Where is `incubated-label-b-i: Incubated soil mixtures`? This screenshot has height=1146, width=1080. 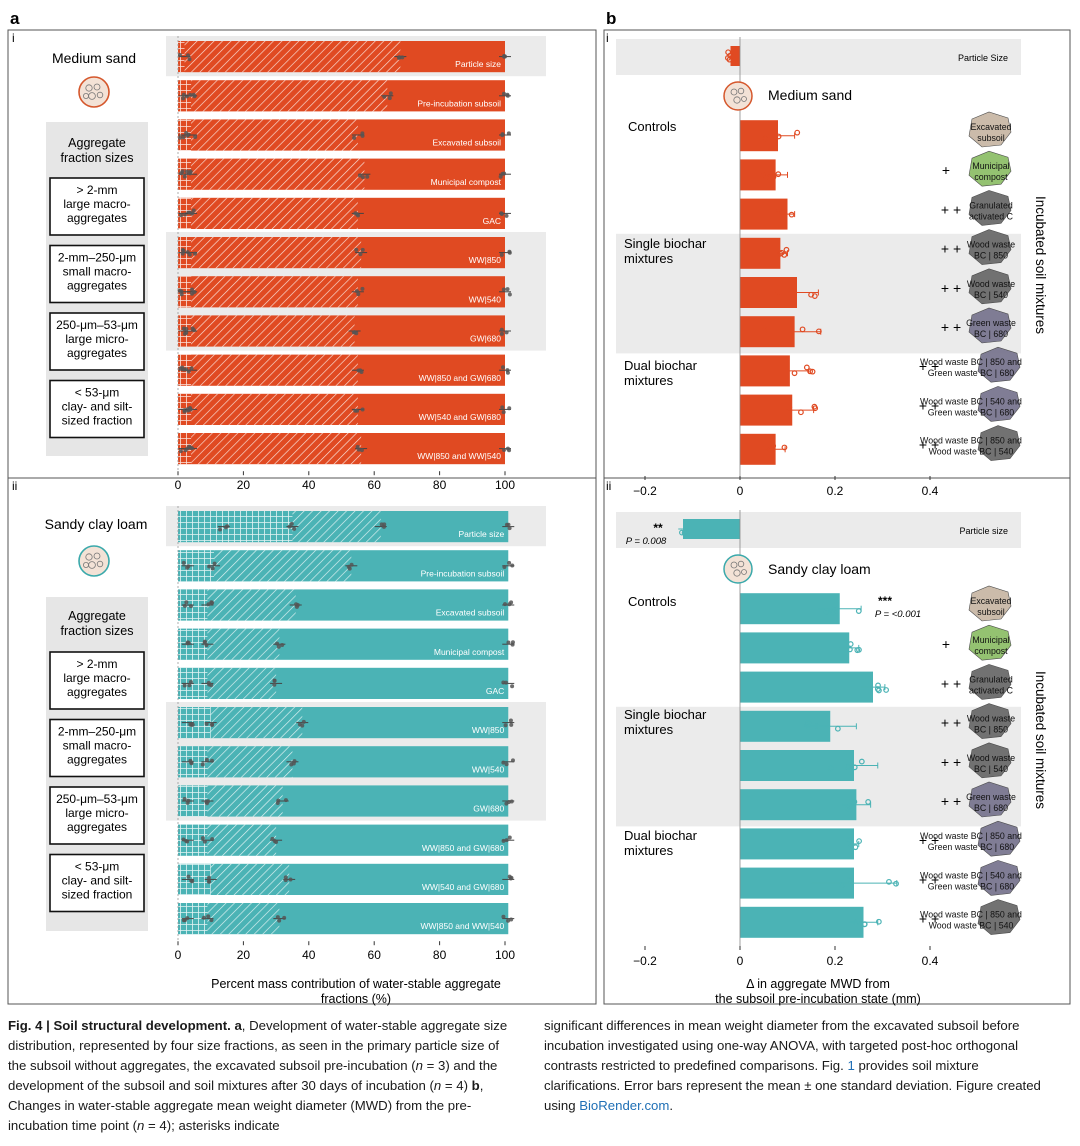
incubated-label-b-i: Incubated soil mixtures is located at coordinates (1040, 265).